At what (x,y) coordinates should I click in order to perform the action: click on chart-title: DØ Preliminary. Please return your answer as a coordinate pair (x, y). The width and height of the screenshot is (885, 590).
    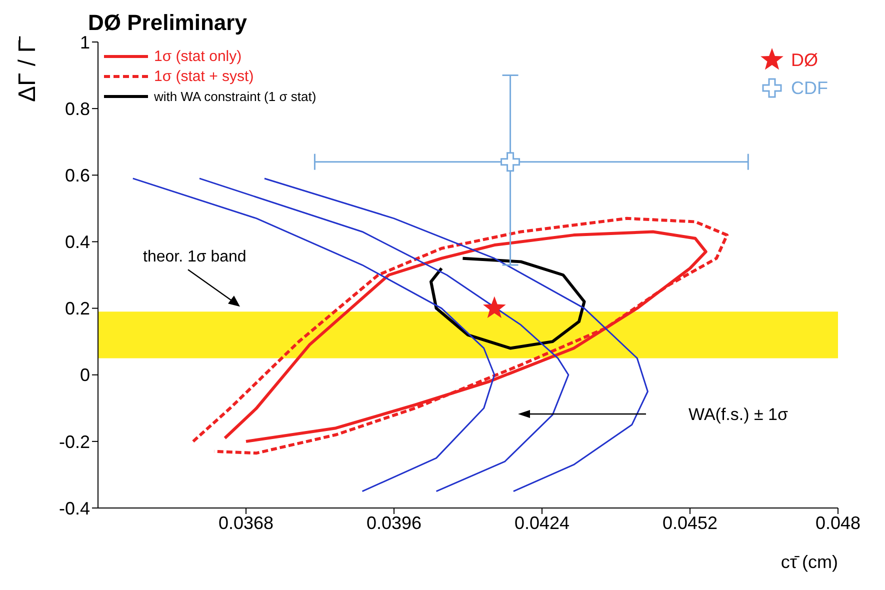
    Looking at the image, I should click on (167, 23).